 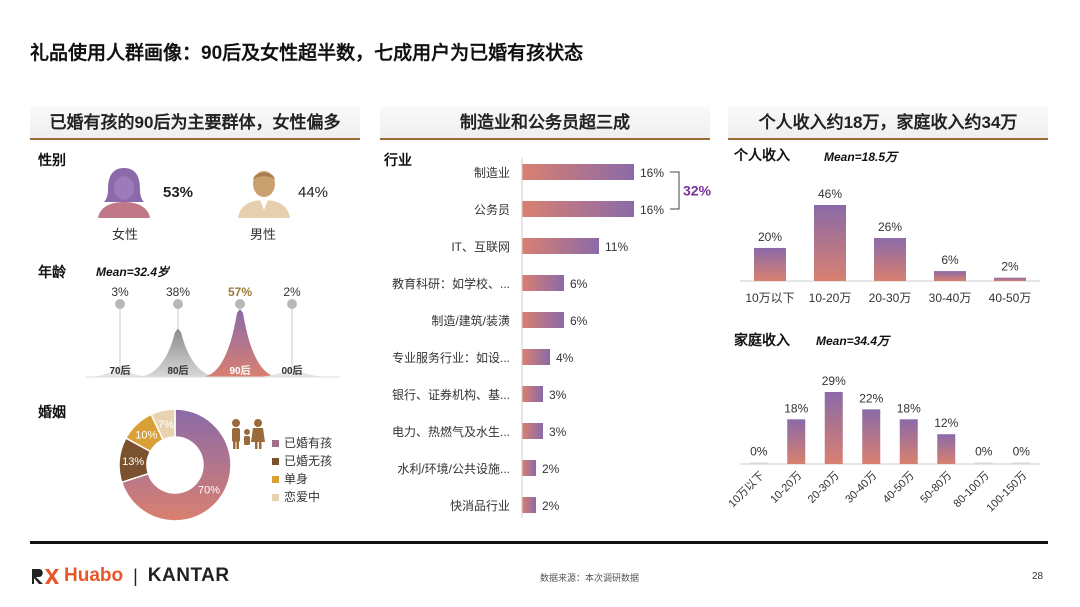 I want to click on age-mean: Mean=32.4岁, so click(x=133, y=272).